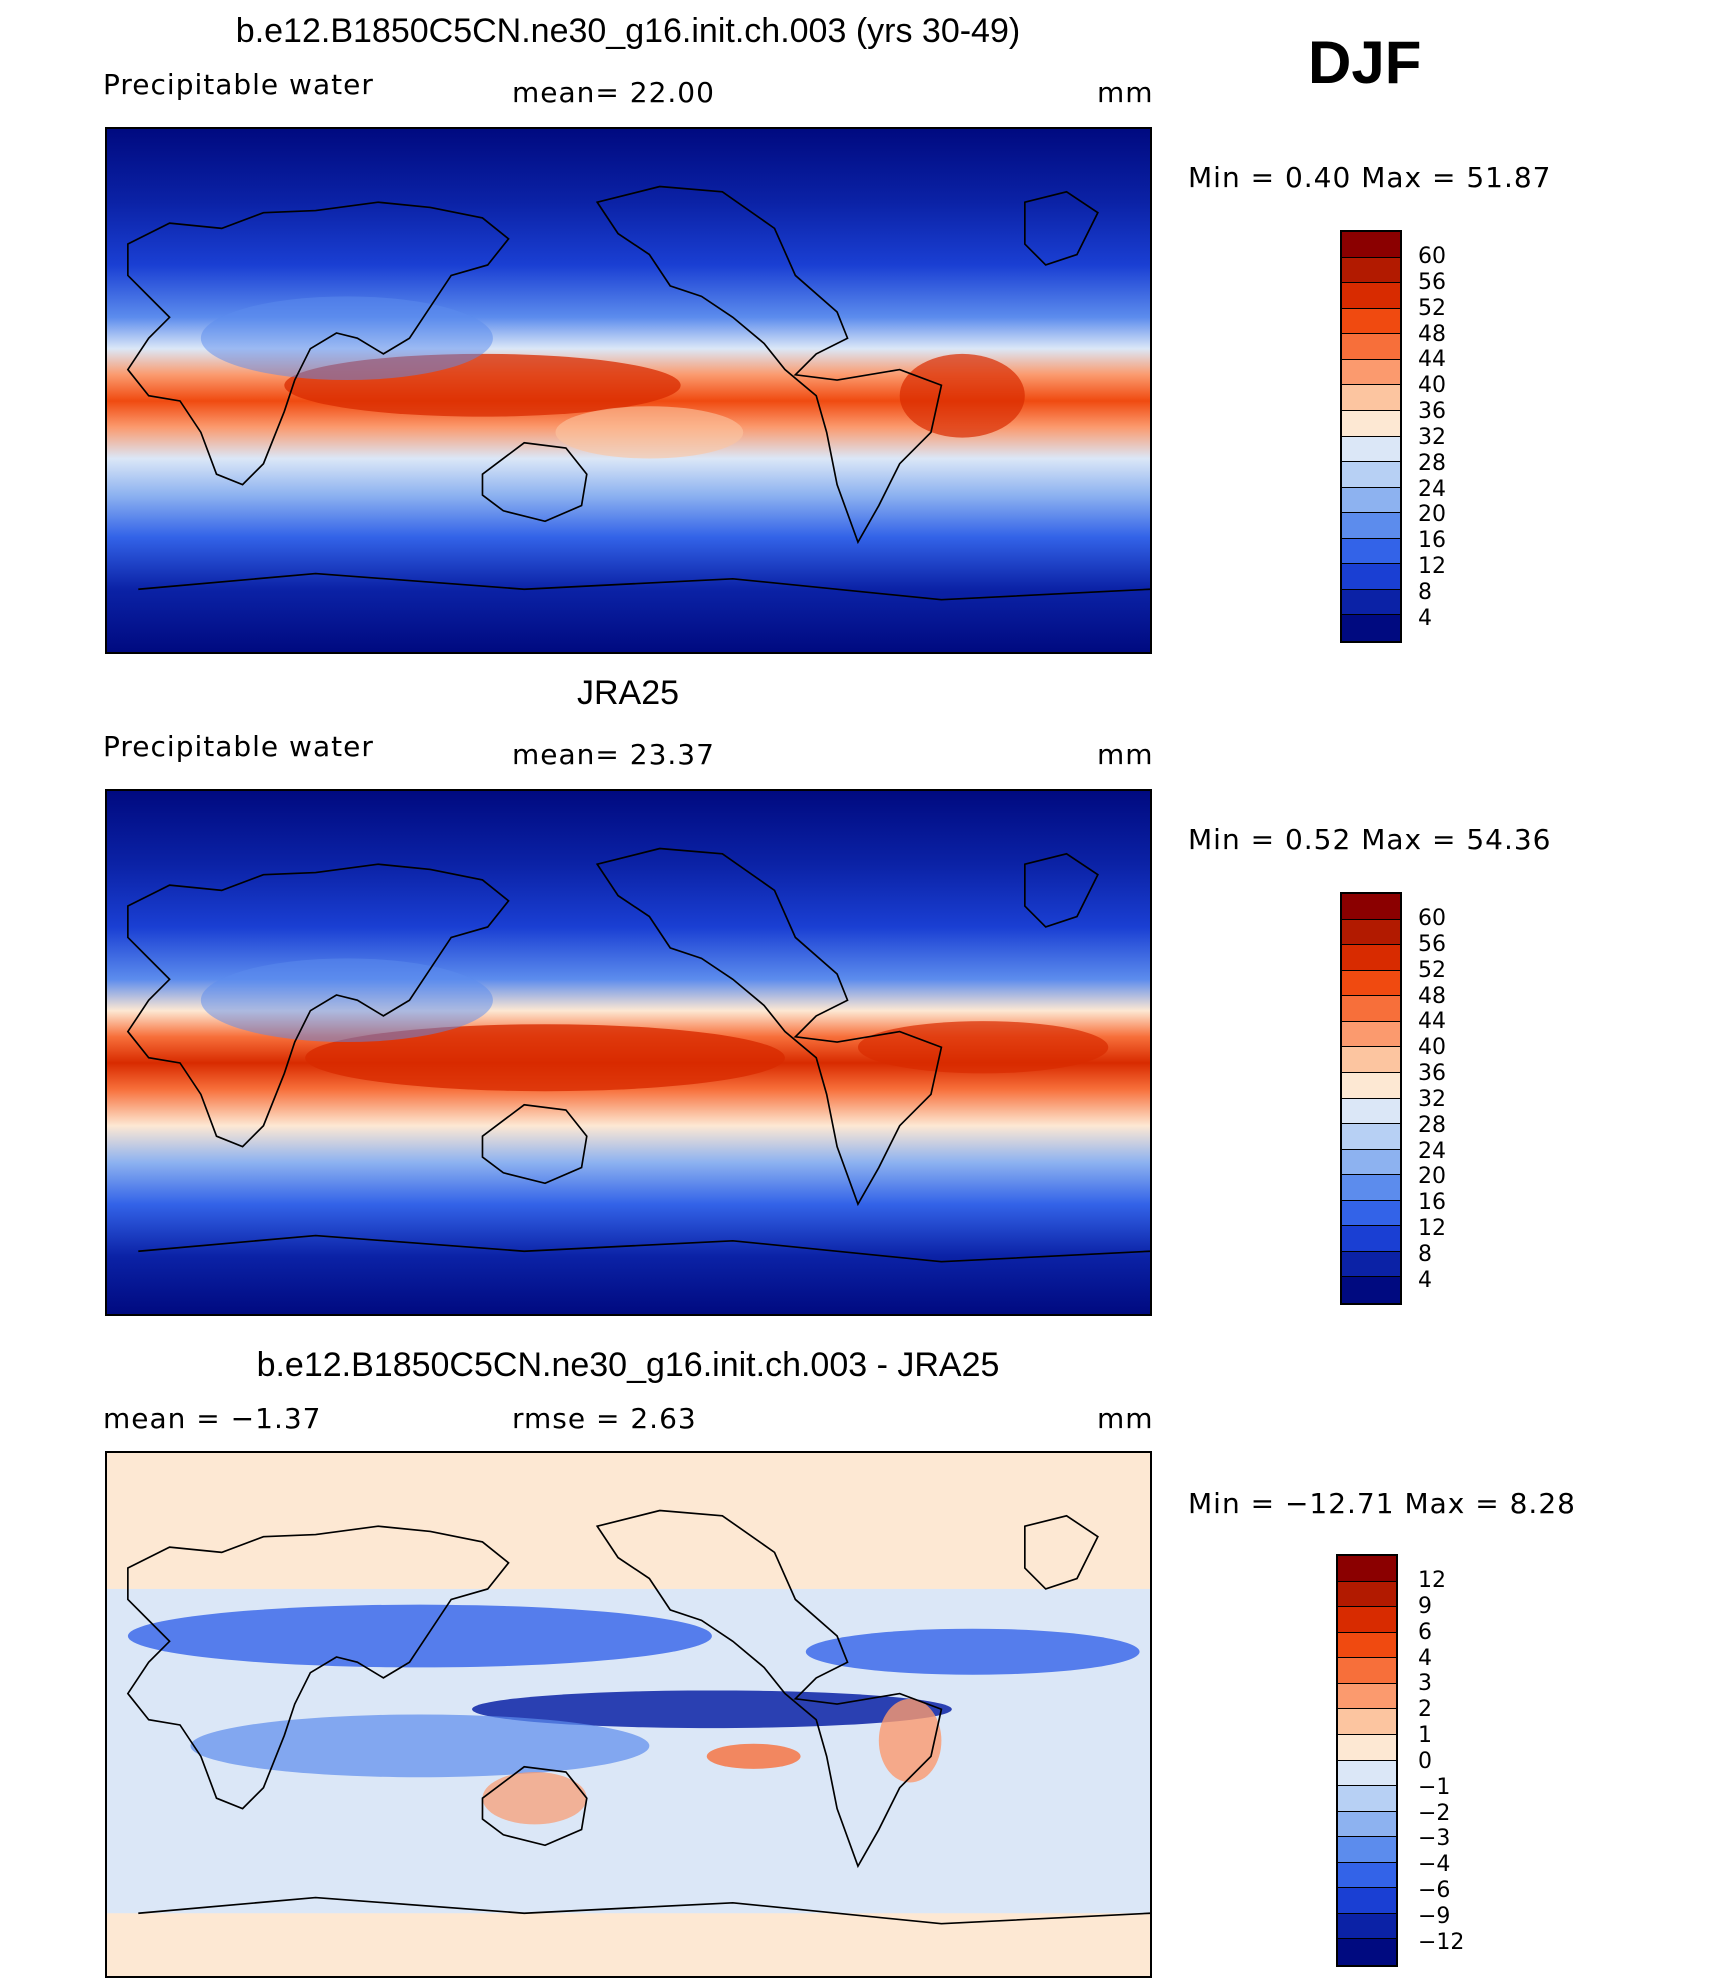 This screenshot has width=1710, height=1978. What do you see at coordinates (1432, 359) in the screenshot?
I see `panel-1-colorbar-label: 44` at bounding box center [1432, 359].